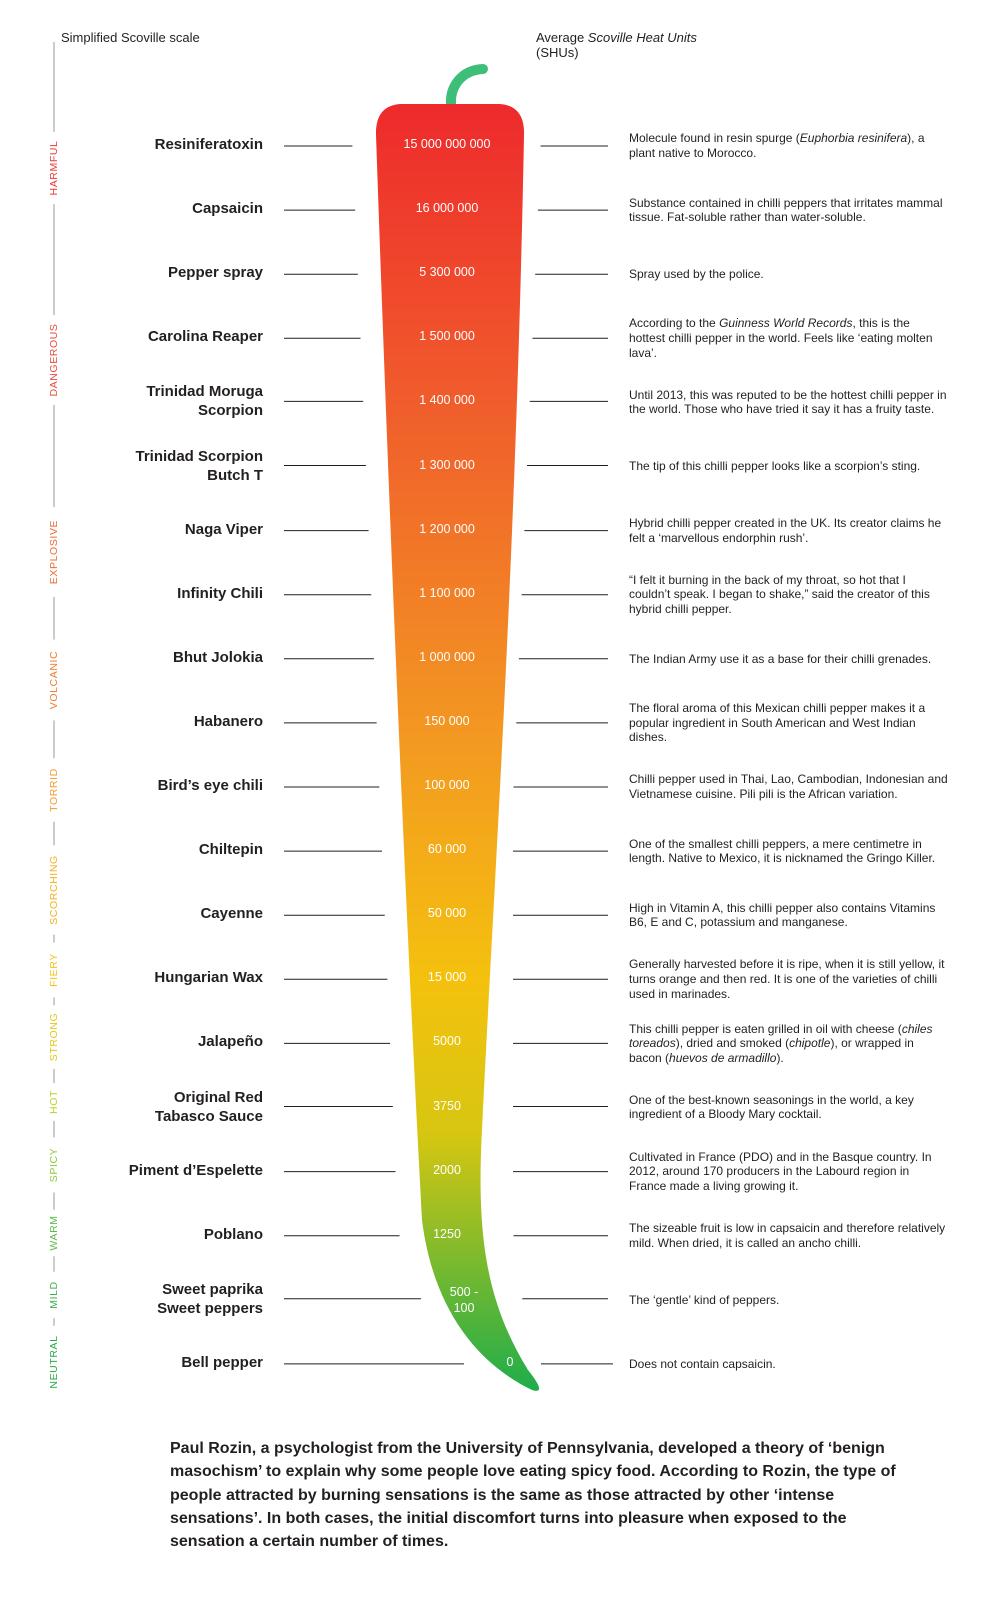  What do you see at coordinates (208, 1106) in the screenshot?
I see `pepper-name: Original Red Tabasco Sauce` at bounding box center [208, 1106].